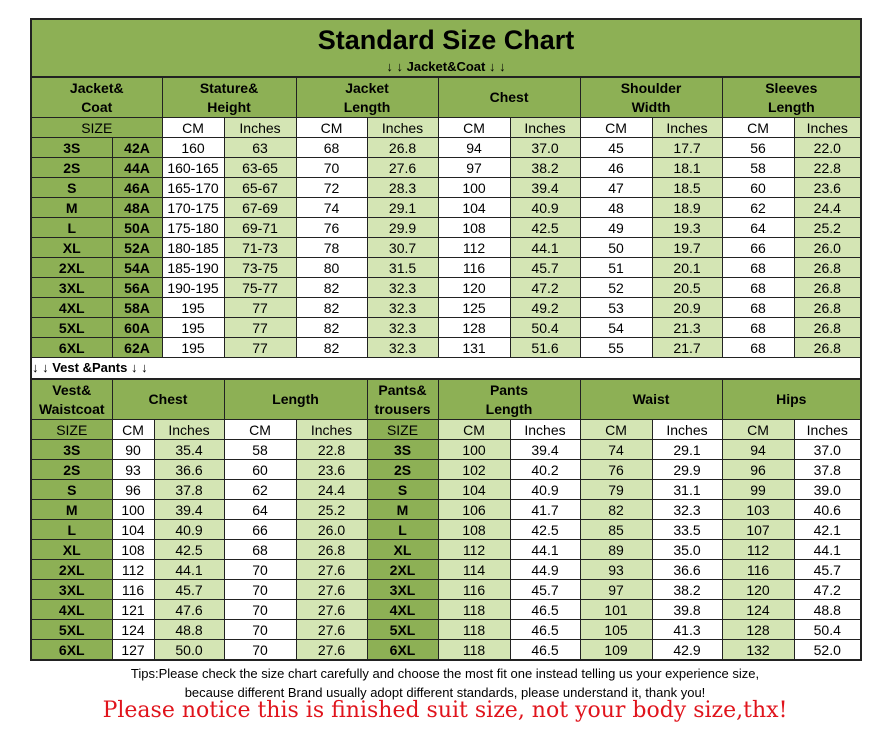 This screenshot has width=890, height=730. What do you see at coordinates (827, 247) in the screenshot?
I see `cell: 26.0` at bounding box center [827, 247].